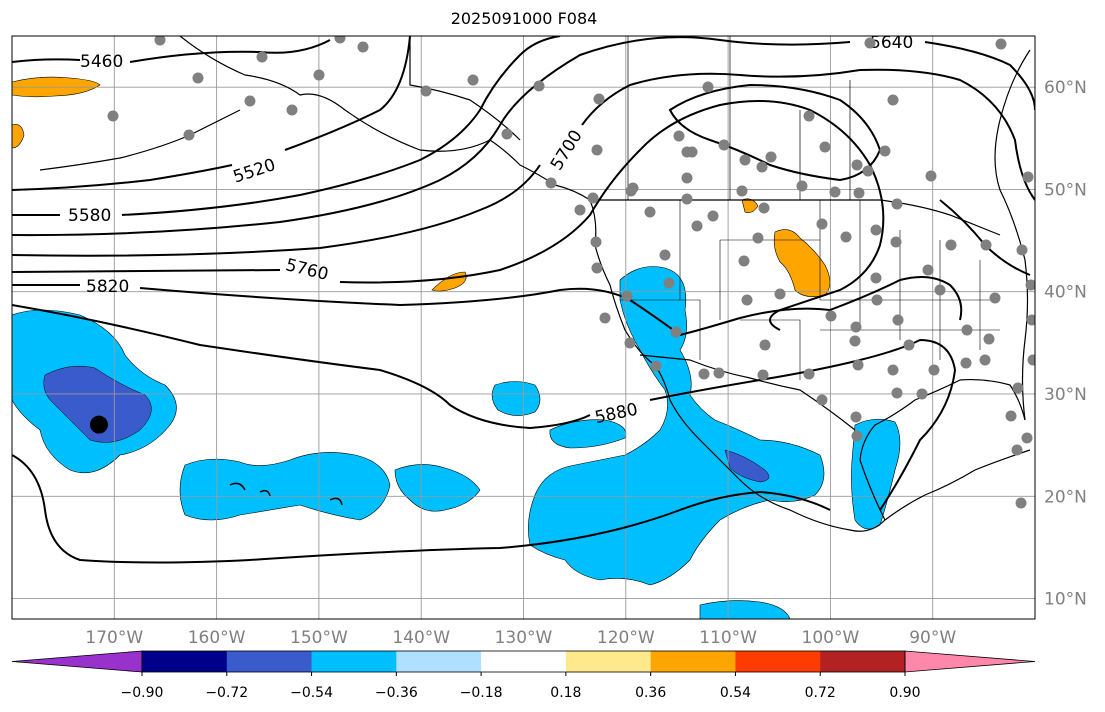 The width and height of the screenshot is (1105, 712). Describe the element at coordinates (750, 206) in the screenshot. I see `fill-orange-rockies-small` at that location.